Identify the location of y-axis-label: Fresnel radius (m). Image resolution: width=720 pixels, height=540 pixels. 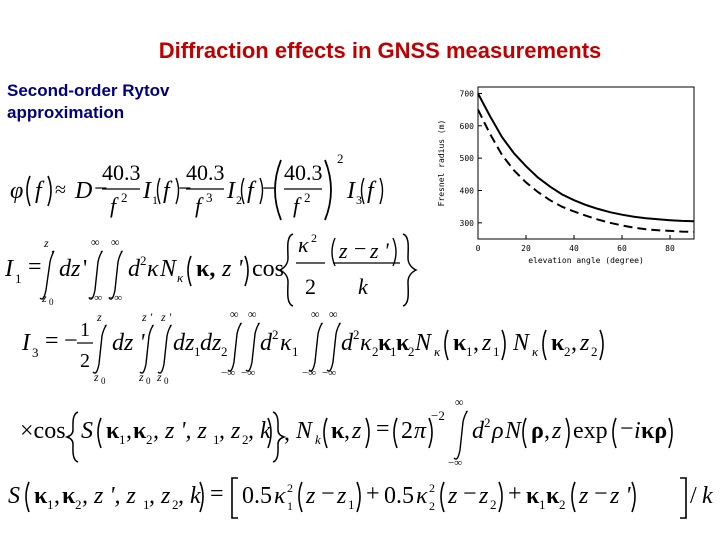
(441, 163).